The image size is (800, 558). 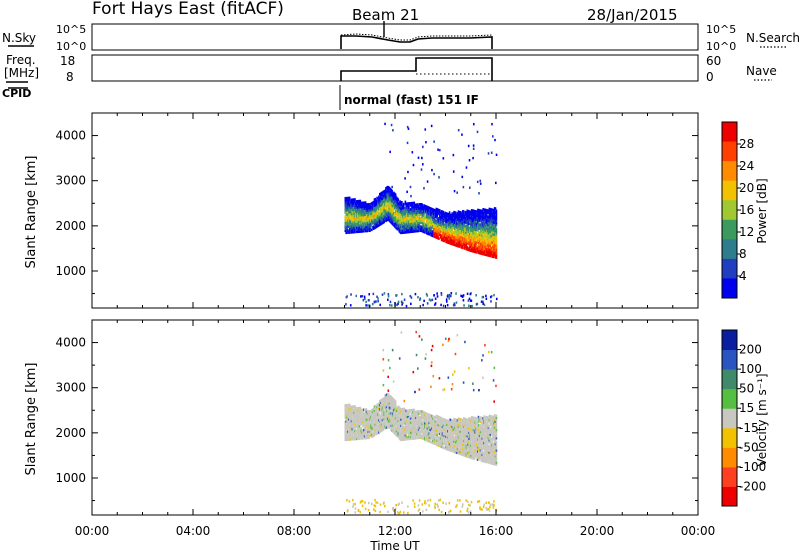 What do you see at coordinates (721, 46) in the screenshot?
I see `noise-tick-bottom-right: 10^0` at bounding box center [721, 46].